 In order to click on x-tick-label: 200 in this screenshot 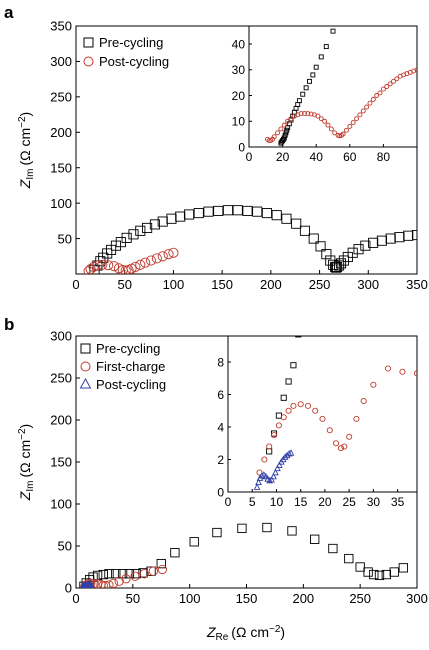, I will do `click(303, 598)`.